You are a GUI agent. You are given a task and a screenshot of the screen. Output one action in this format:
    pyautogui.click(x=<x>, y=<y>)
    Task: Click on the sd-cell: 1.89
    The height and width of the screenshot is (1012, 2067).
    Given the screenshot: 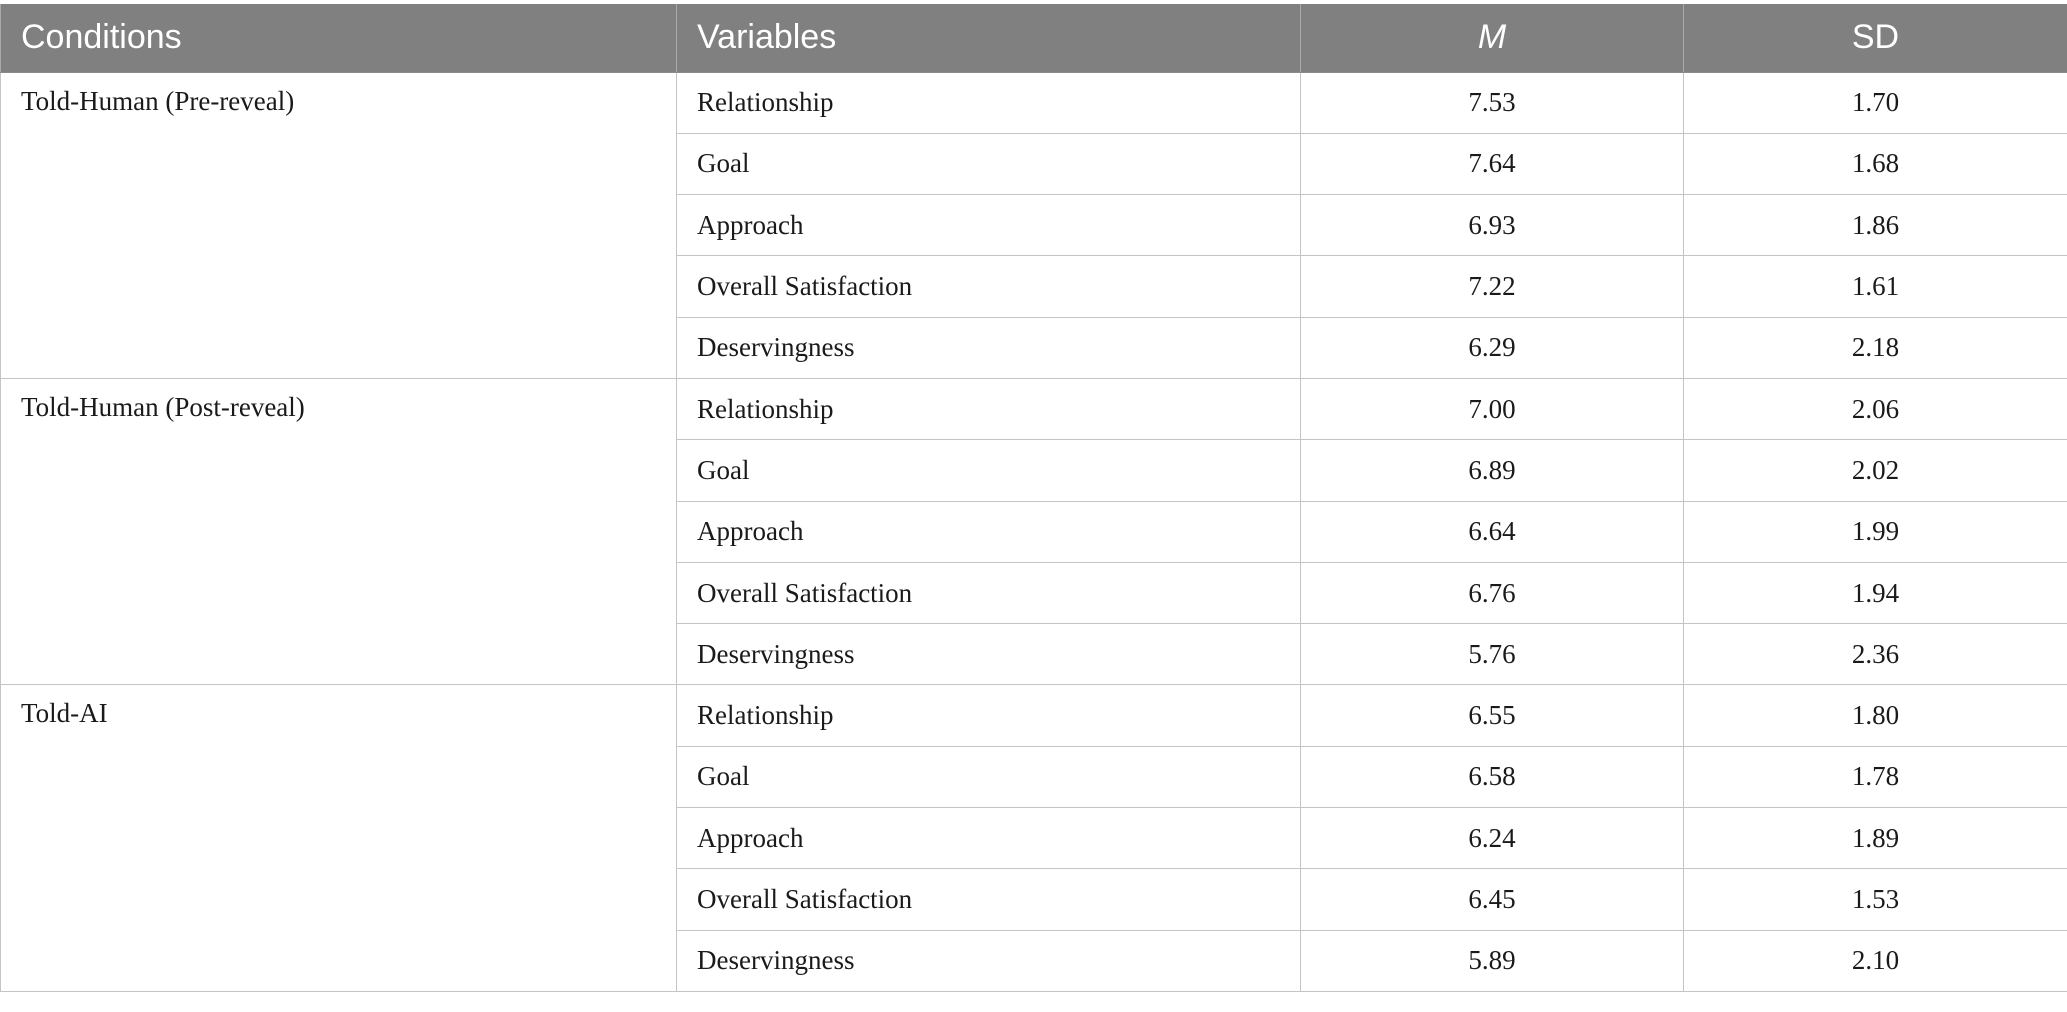 What is the action you would take?
    pyautogui.click(x=1875, y=838)
    